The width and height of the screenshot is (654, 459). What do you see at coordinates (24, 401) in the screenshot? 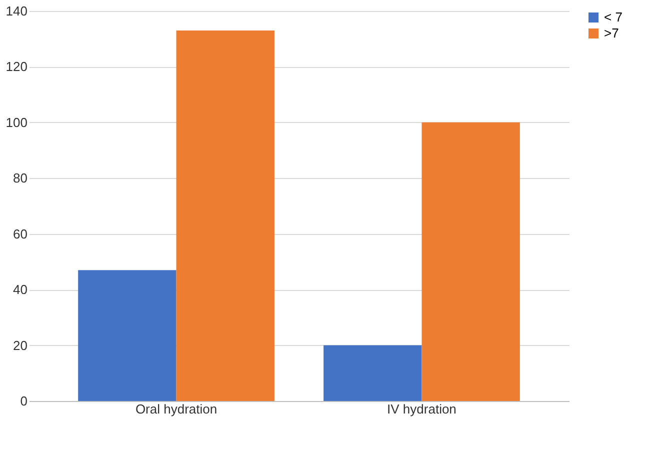
I see `y-tick-label: 0` at bounding box center [24, 401].